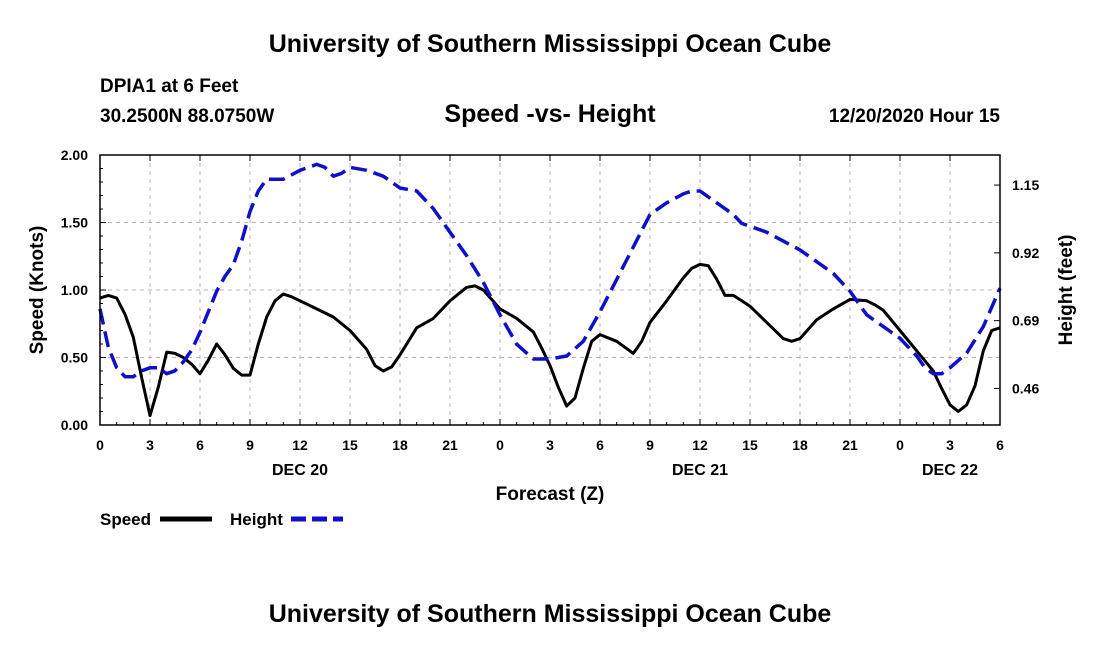  I want to click on y-axis-right-label: Height (feet), so click(1066, 290).